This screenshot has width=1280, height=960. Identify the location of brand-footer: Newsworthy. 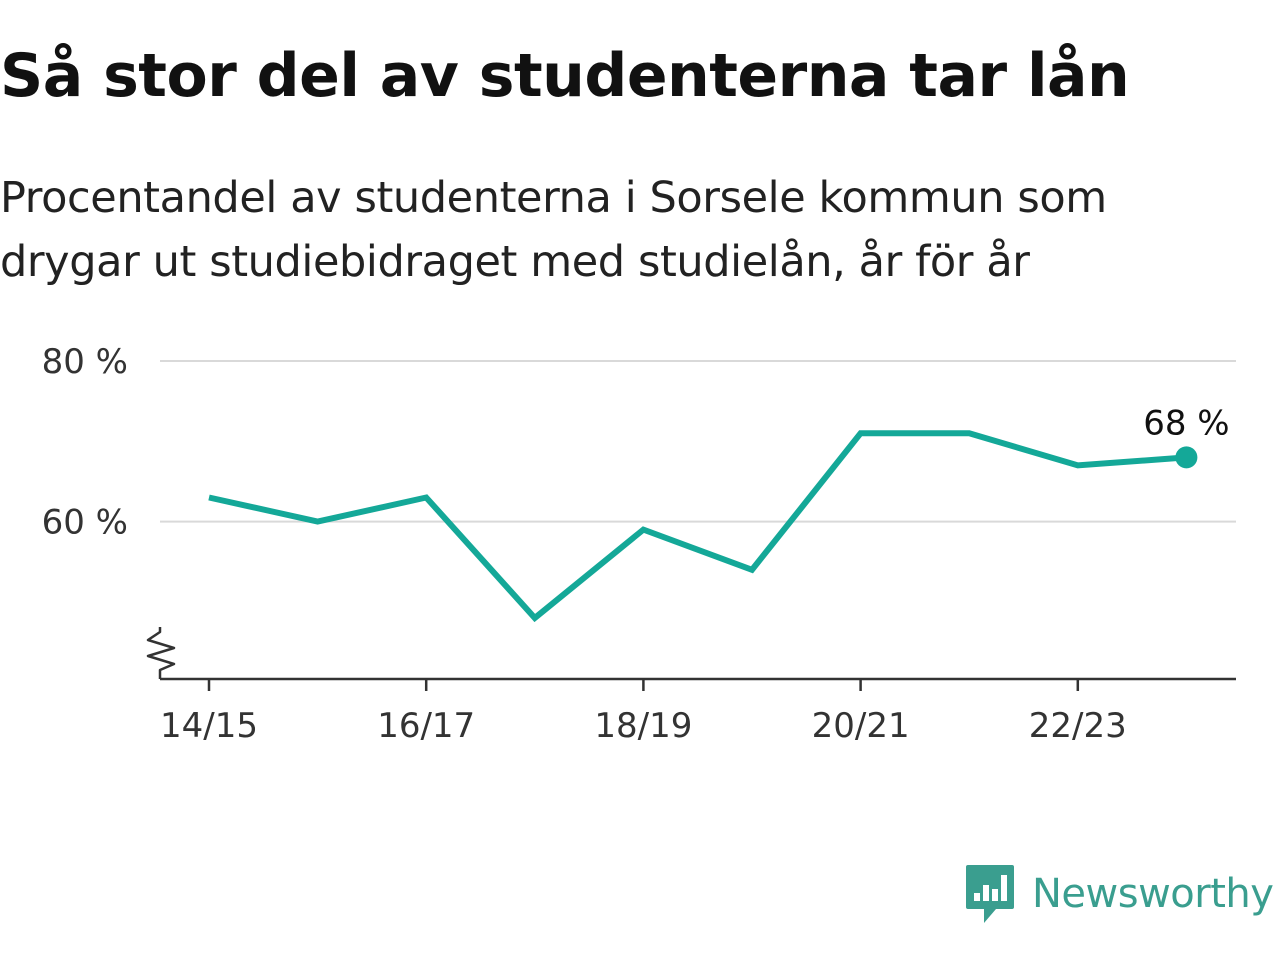
(1119, 894).